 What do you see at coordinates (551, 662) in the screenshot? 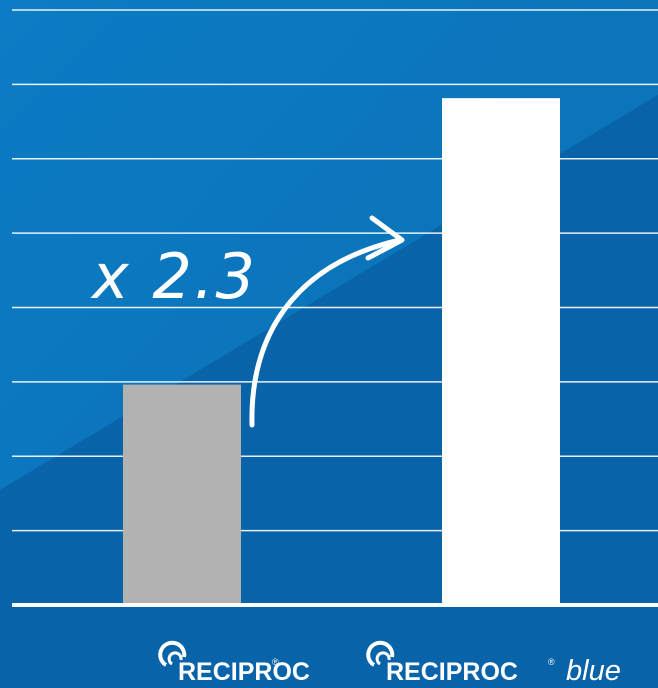
I see `logo-reciproc-blue-registered: ®` at bounding box center [551, 662].